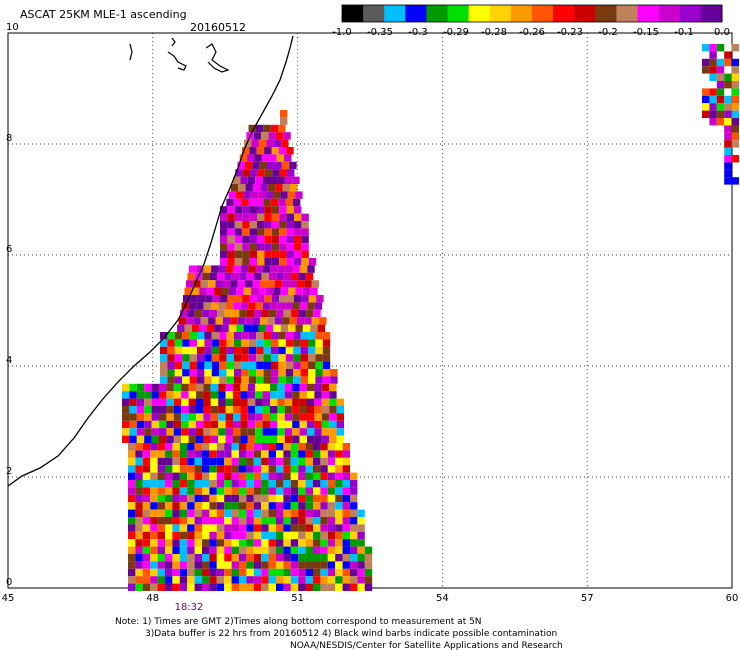 Image resolution: width=740 pixels, height=650 pixels. I want to click on map-title: ASCAT 25KM MLE-1 ascending, so click(103, 14).